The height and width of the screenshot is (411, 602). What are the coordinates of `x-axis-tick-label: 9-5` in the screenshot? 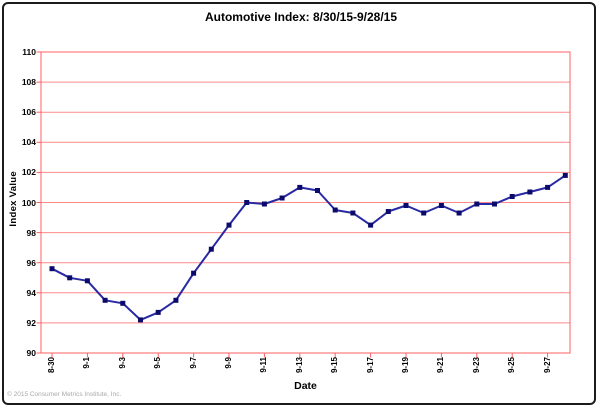 It's located at (158, 363).